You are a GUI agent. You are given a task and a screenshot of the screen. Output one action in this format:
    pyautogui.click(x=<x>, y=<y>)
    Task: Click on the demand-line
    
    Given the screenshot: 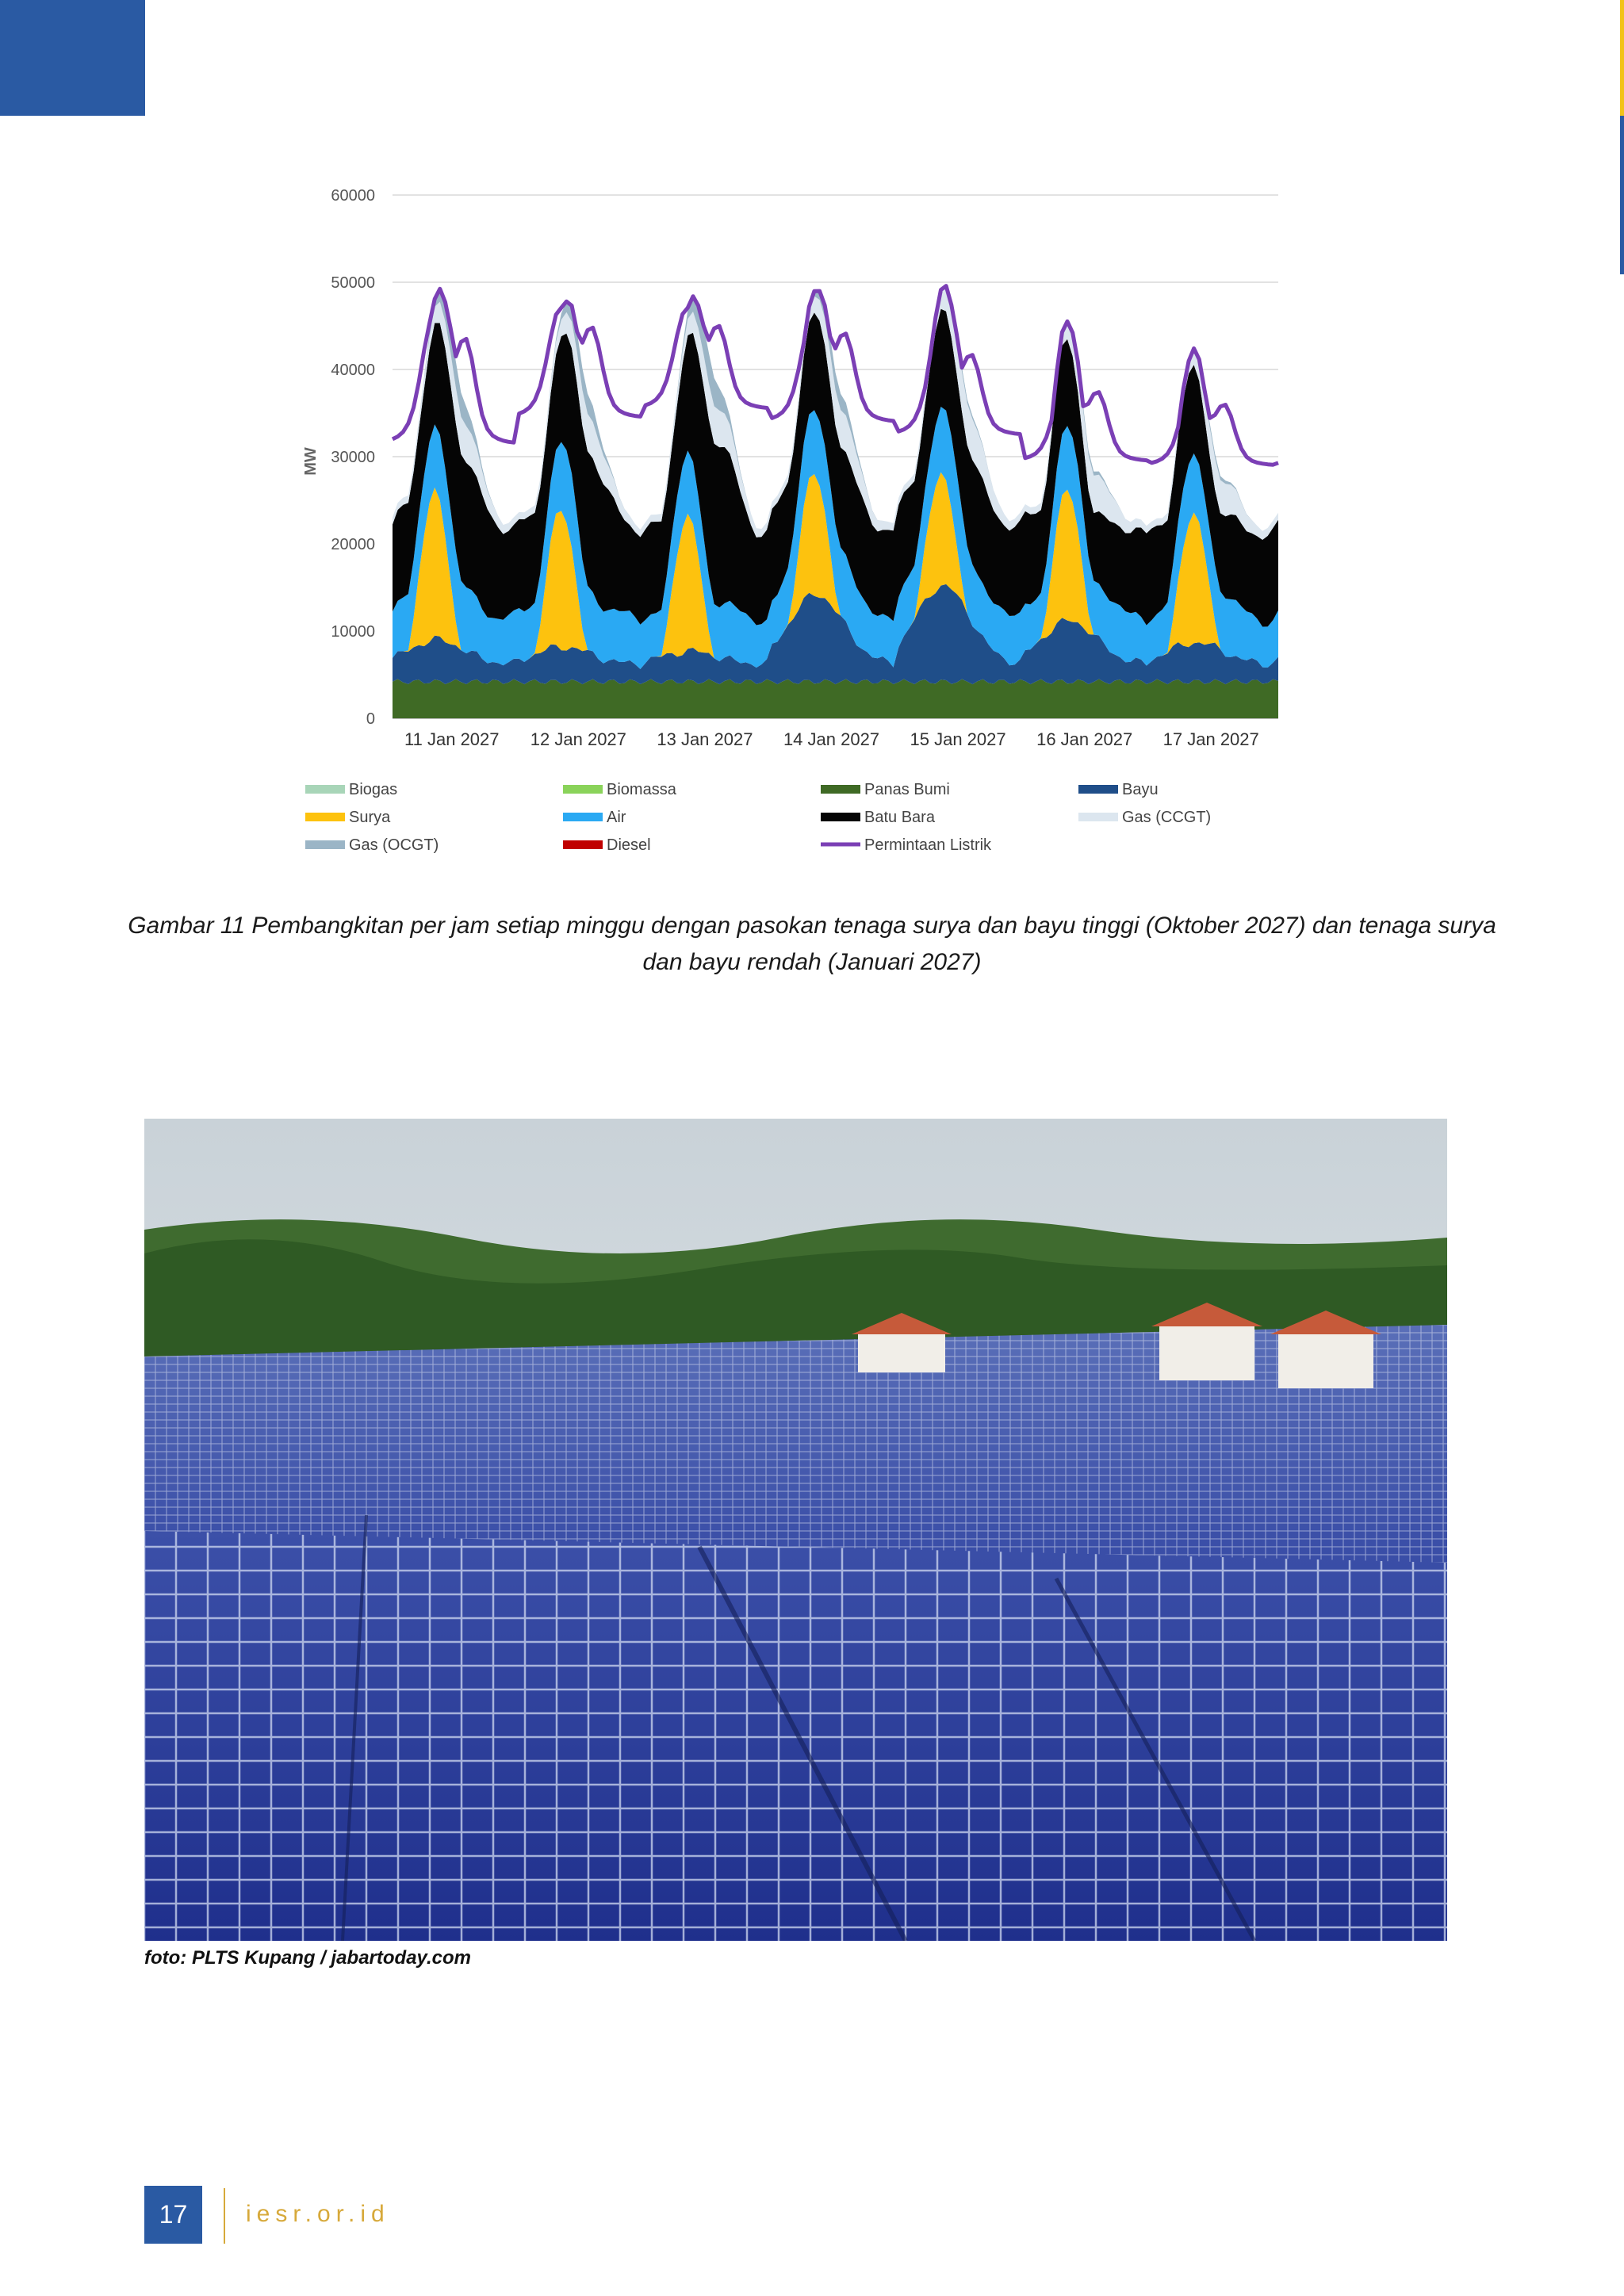 What is the action you would take?
    pyautogui.click(x=835, y=376)
    